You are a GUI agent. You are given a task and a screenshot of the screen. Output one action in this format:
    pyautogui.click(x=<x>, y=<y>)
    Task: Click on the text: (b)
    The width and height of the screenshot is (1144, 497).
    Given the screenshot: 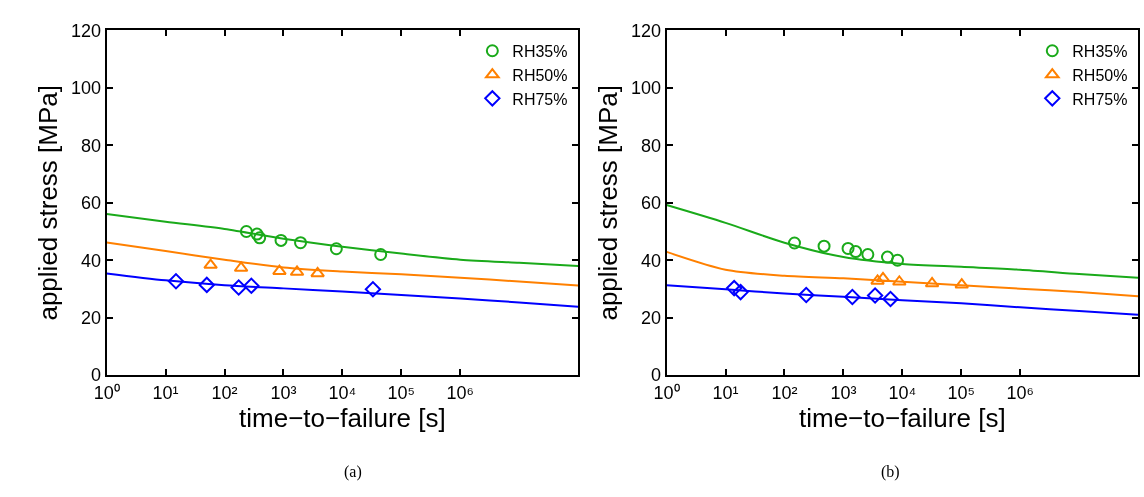 What is the action you would take?
    pyautogui.click(x=890, y=472)
    